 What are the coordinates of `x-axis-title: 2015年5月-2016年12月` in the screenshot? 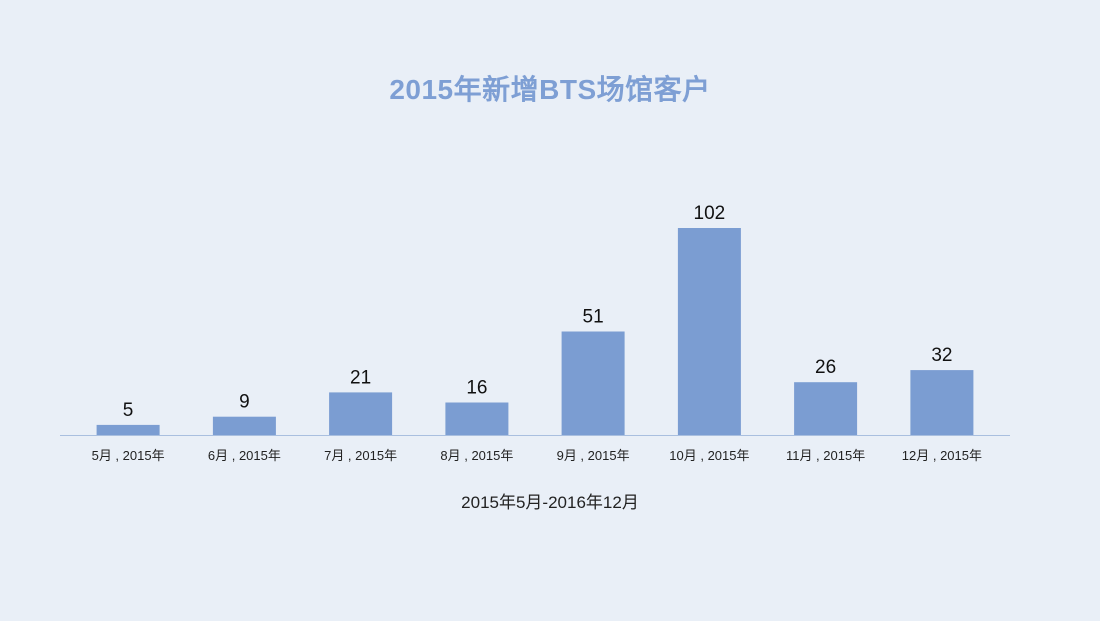 It's located at (550, 502).